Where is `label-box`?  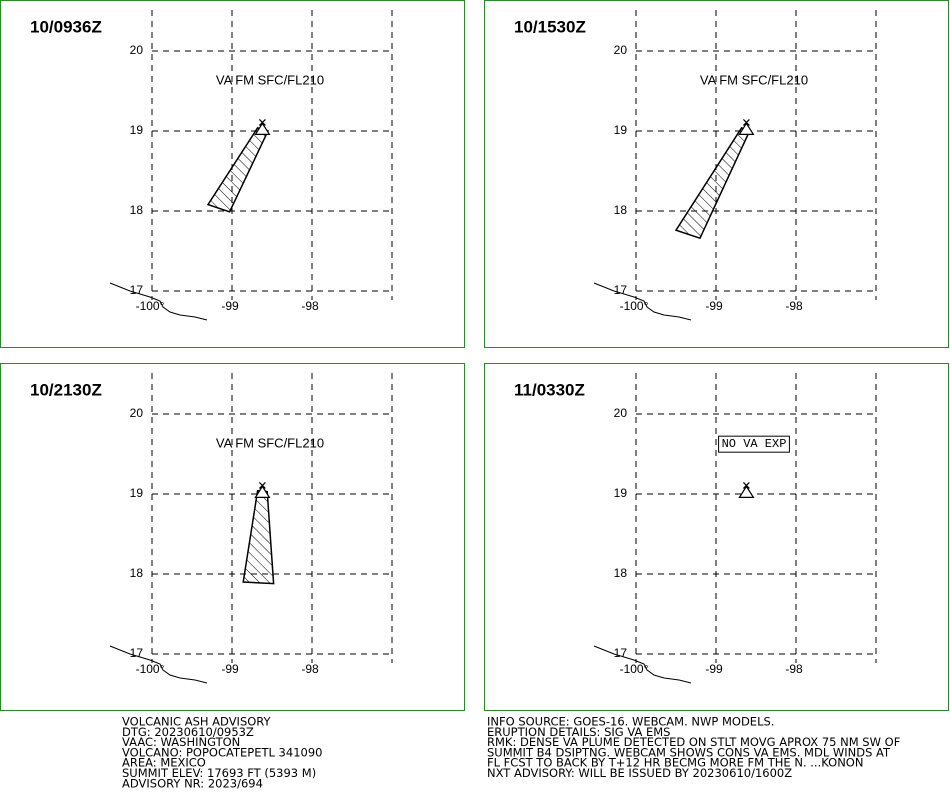 label-box is located at coordinates (754, 444).